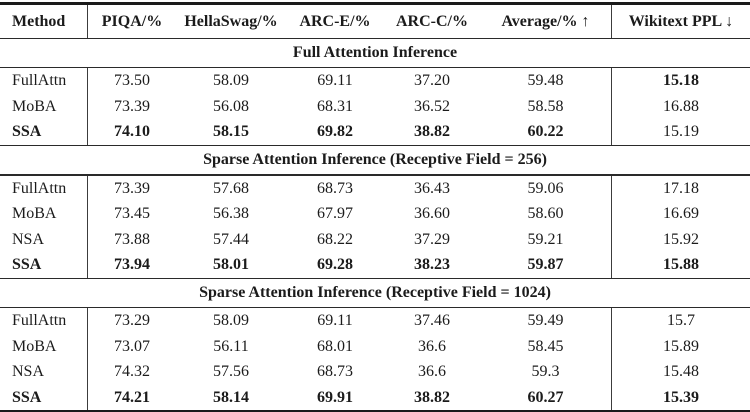 The width and height of the screenshot is (750, 412). What do you see at coordinates (132, 239) in the screenshot?
I see `metric-cell: 73.88` at bounding box center [132, 239].